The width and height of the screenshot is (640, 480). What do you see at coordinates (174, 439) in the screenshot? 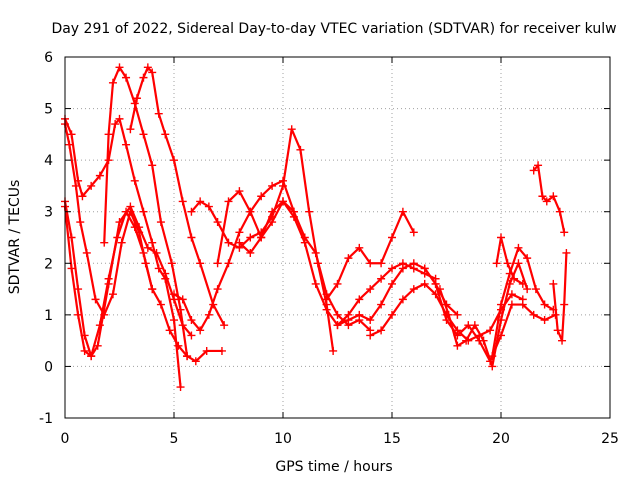
I see `x-tick-label: 5` at bounding box center [174, 439].